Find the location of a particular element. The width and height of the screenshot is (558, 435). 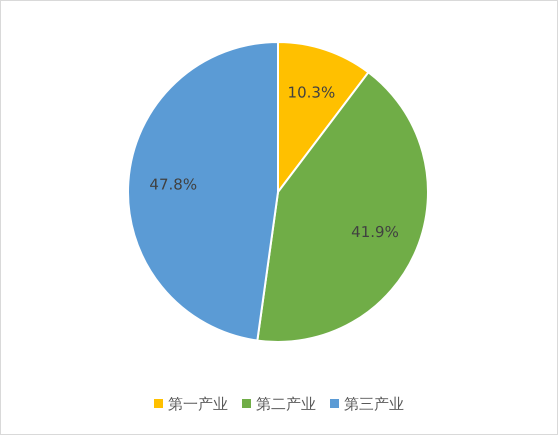

data-label: 47.8% is located at coordinates (173, 185).